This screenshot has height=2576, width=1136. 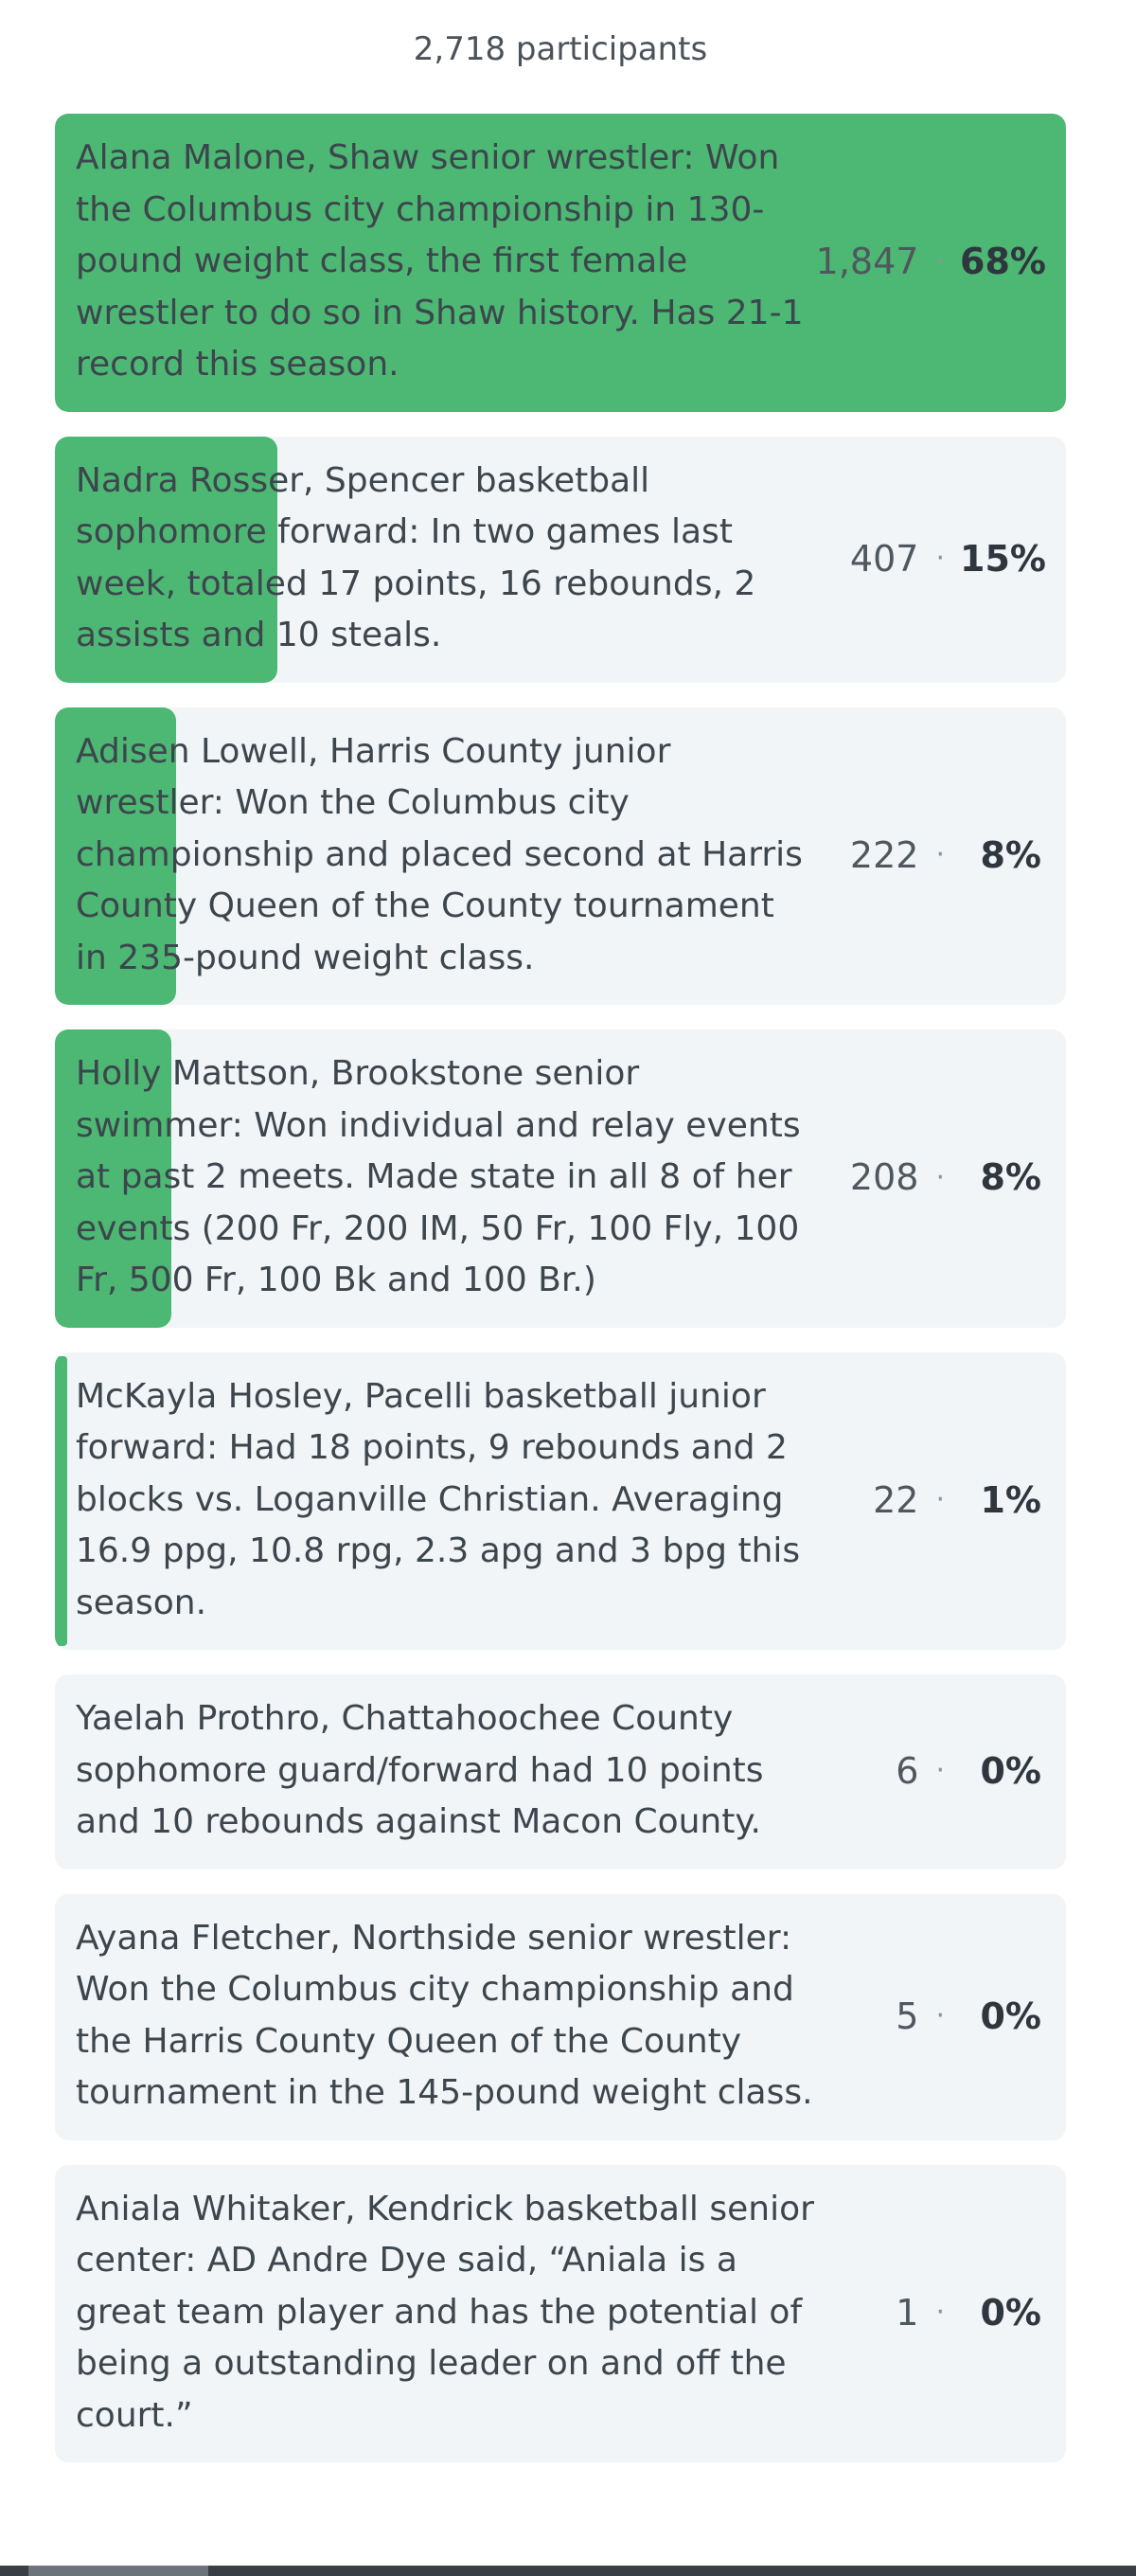 What do you see at coordinates (1003, 558) in the screenshot?
I see `vote-percent: 15%` at bounding box center [1003, 558].